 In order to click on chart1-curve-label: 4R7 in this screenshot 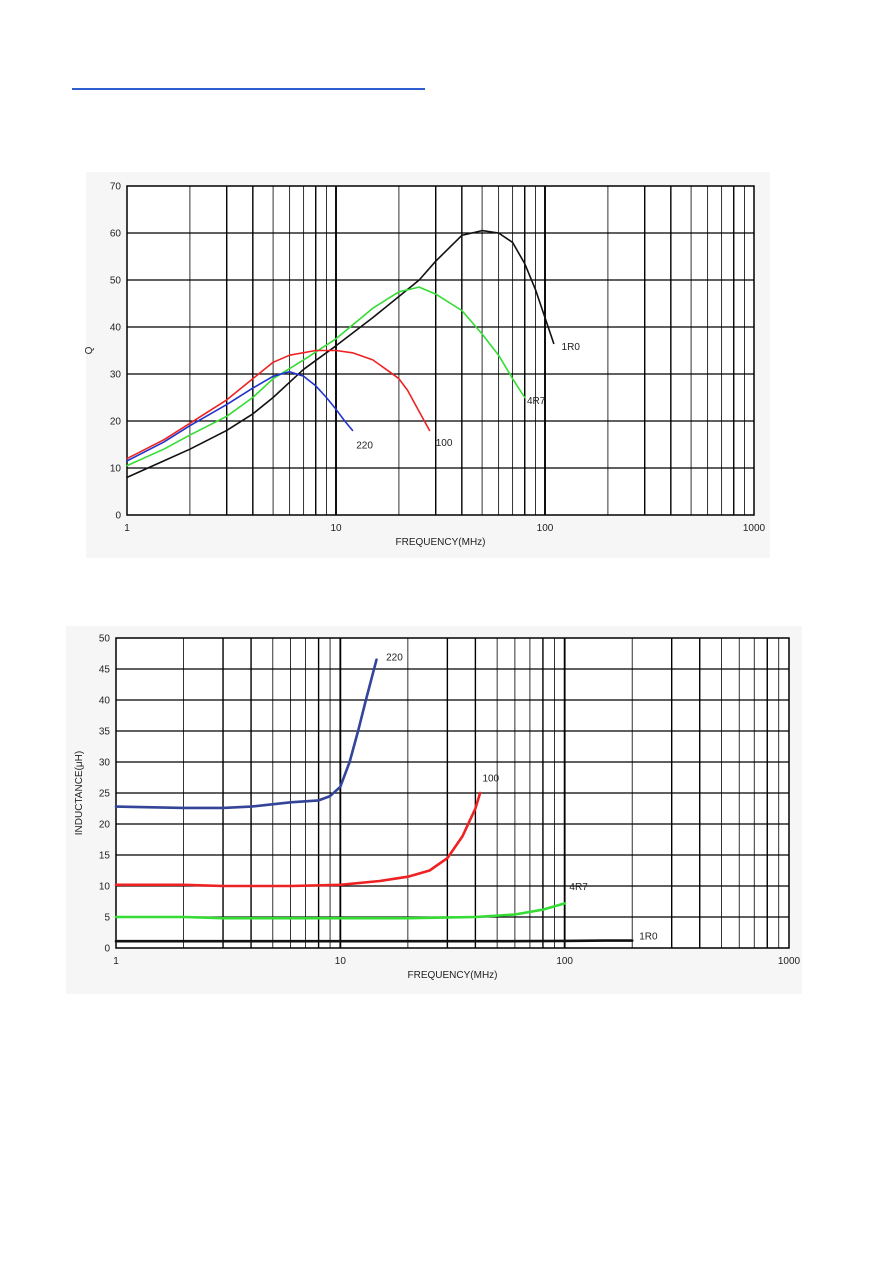, I will do `click(536, 401)`.